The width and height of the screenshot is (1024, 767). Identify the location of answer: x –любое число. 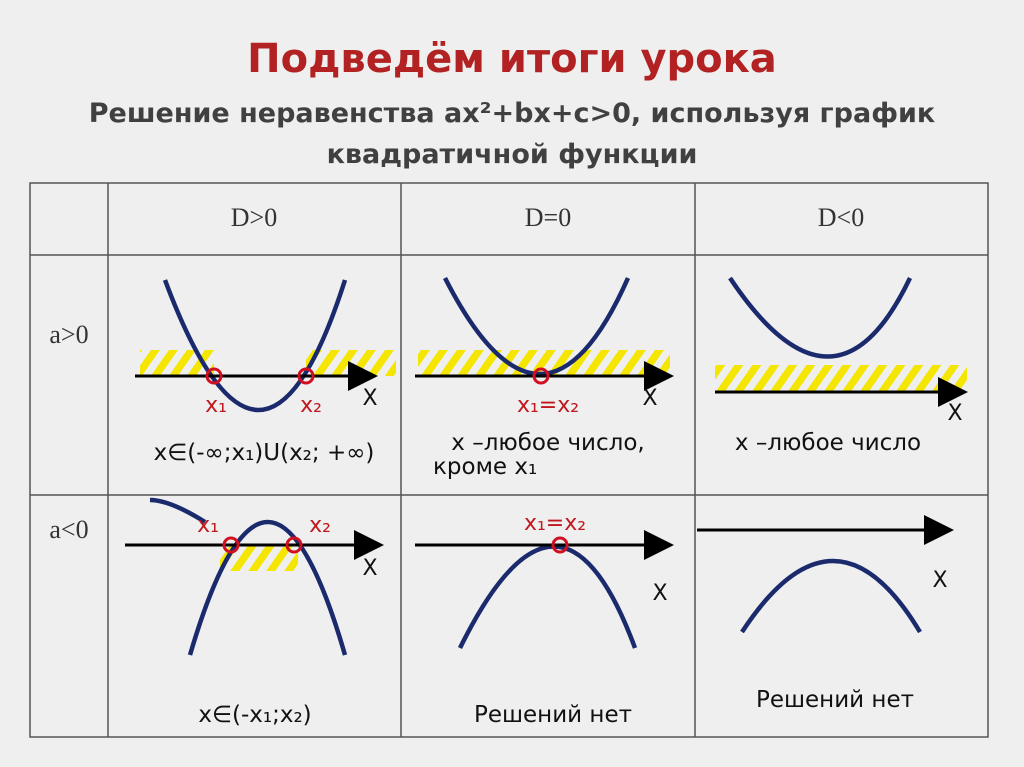
(828, 443).